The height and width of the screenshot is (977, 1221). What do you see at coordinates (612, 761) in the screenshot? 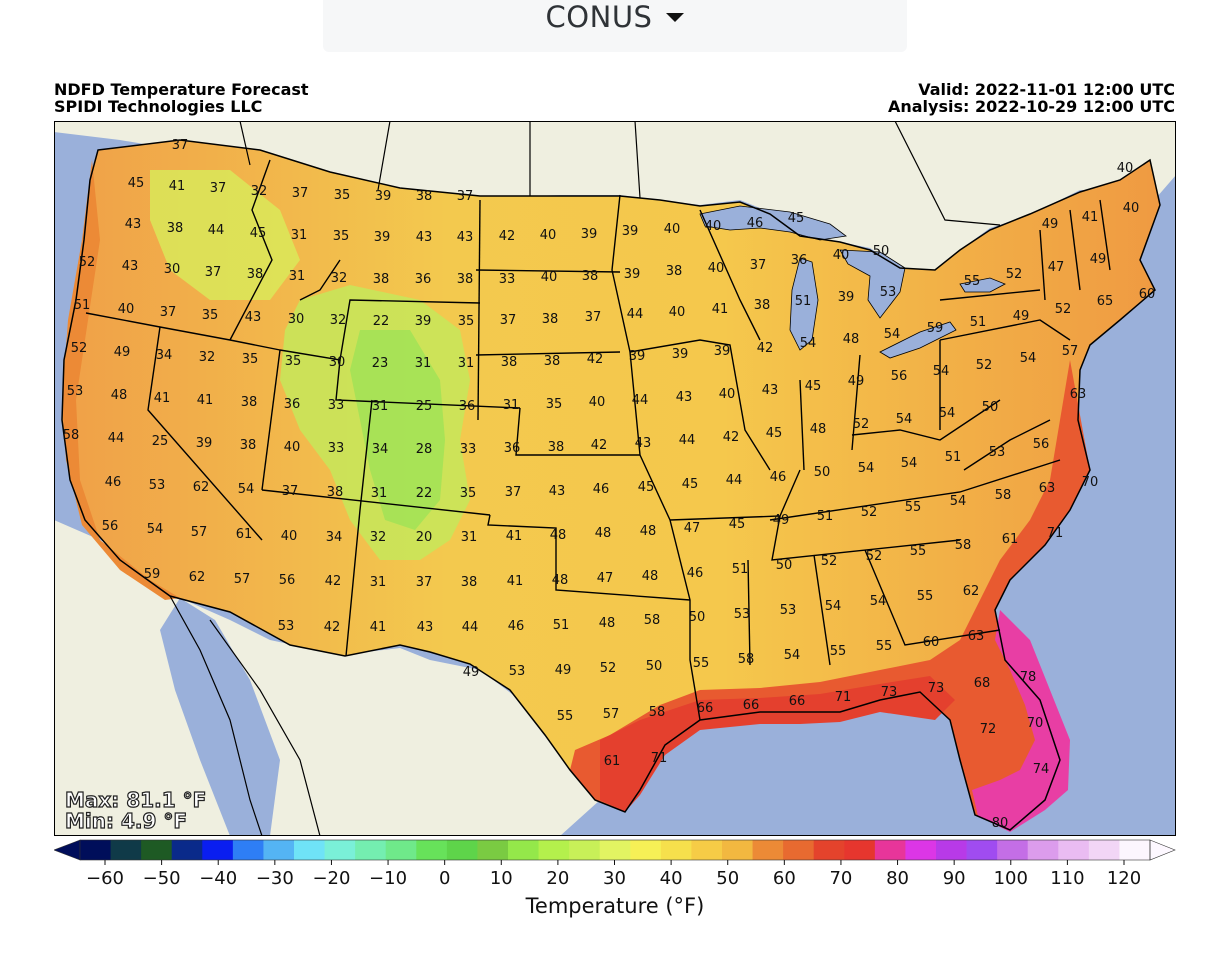
I see `temperature-label: 61` at bounding box center [612, 761].